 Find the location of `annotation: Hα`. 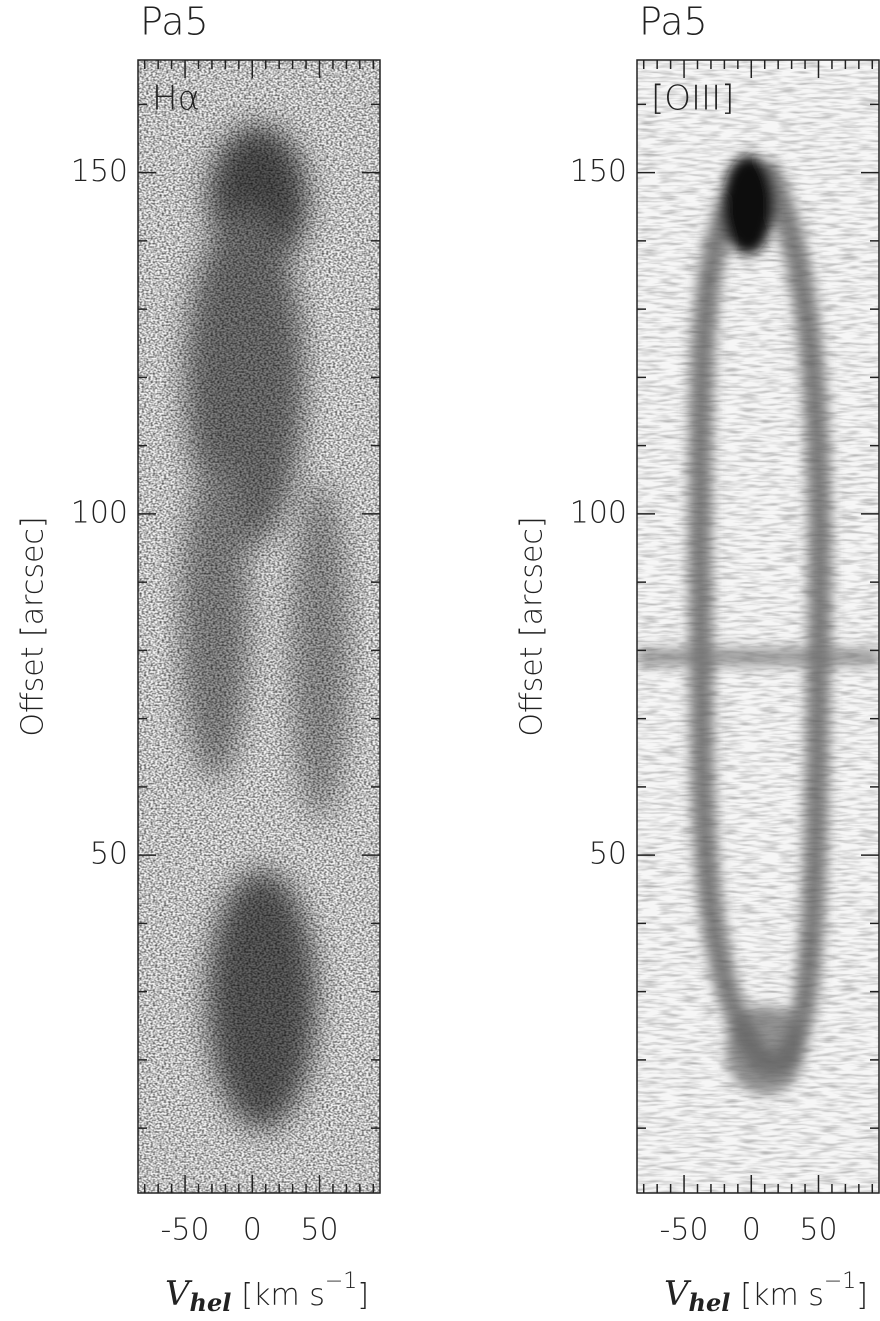

annotation: Hα is located at coordinates (176, 99).